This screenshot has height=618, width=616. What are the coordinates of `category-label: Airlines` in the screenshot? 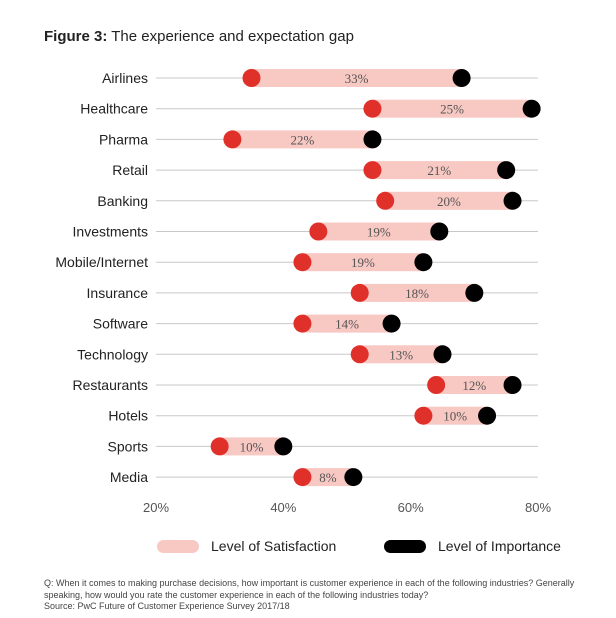 It's located at (125, 78).